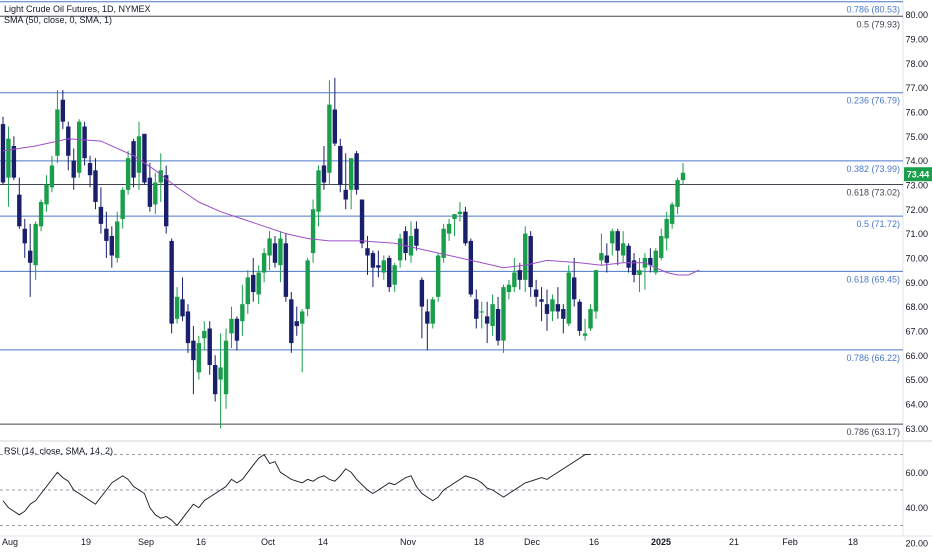 Image resolution: width=932 pixels, height=555 pixels. Describe the element at coordinates (10, 542) in the screenshot. I see `time-tick-label: Aug` at that location.